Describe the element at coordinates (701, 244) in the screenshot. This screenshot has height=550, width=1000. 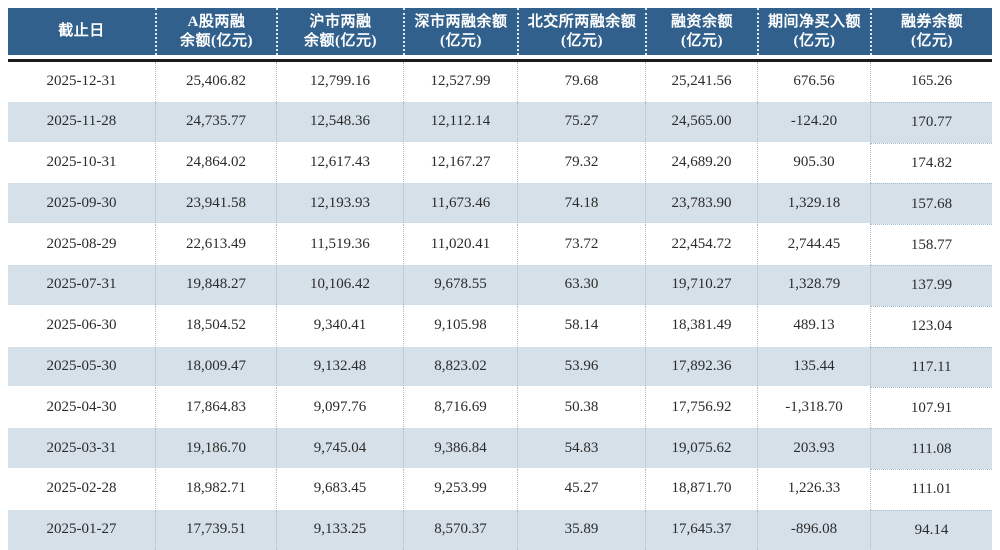
I see `value-cell: 22,454.72` at that location.